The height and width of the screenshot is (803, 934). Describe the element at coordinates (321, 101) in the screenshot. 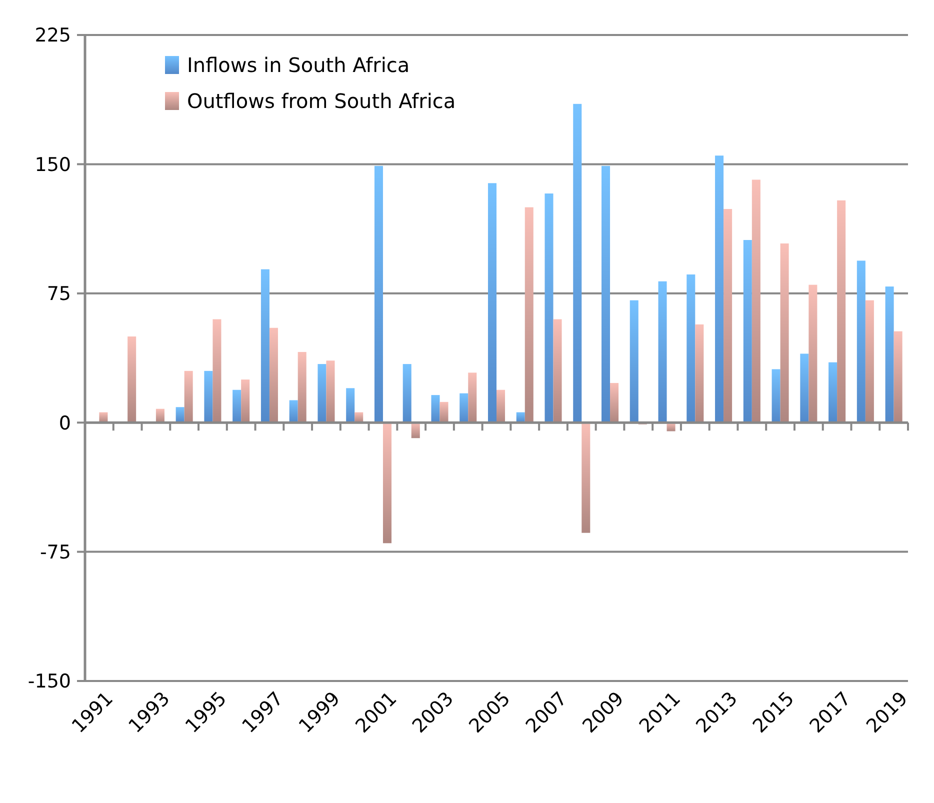

I see `legend-label: Outflows from South Africa` at that location.